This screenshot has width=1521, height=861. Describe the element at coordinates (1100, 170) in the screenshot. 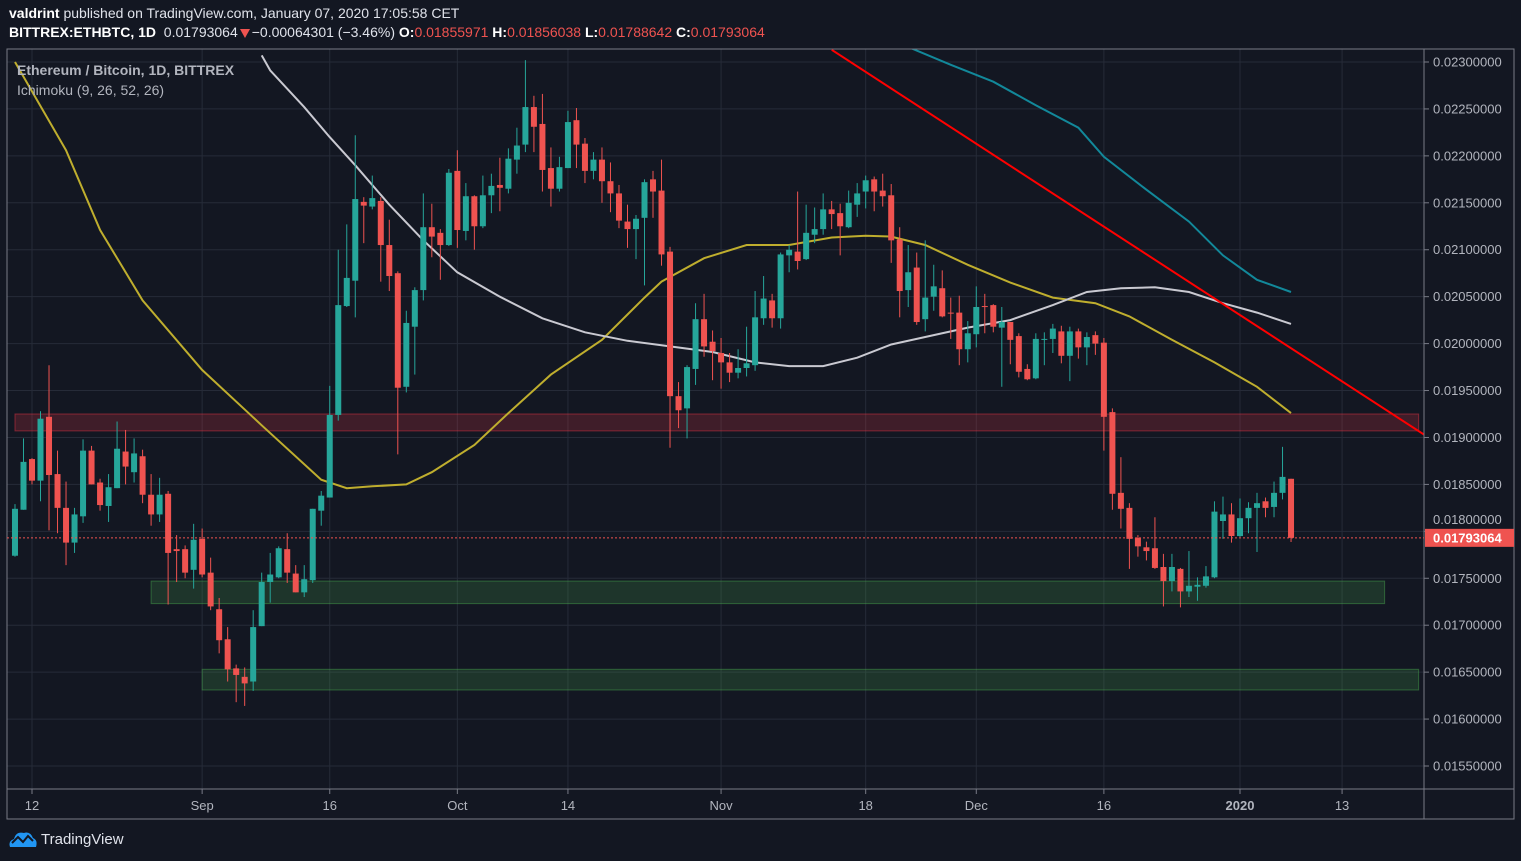

I see `indicator-line` at that location.